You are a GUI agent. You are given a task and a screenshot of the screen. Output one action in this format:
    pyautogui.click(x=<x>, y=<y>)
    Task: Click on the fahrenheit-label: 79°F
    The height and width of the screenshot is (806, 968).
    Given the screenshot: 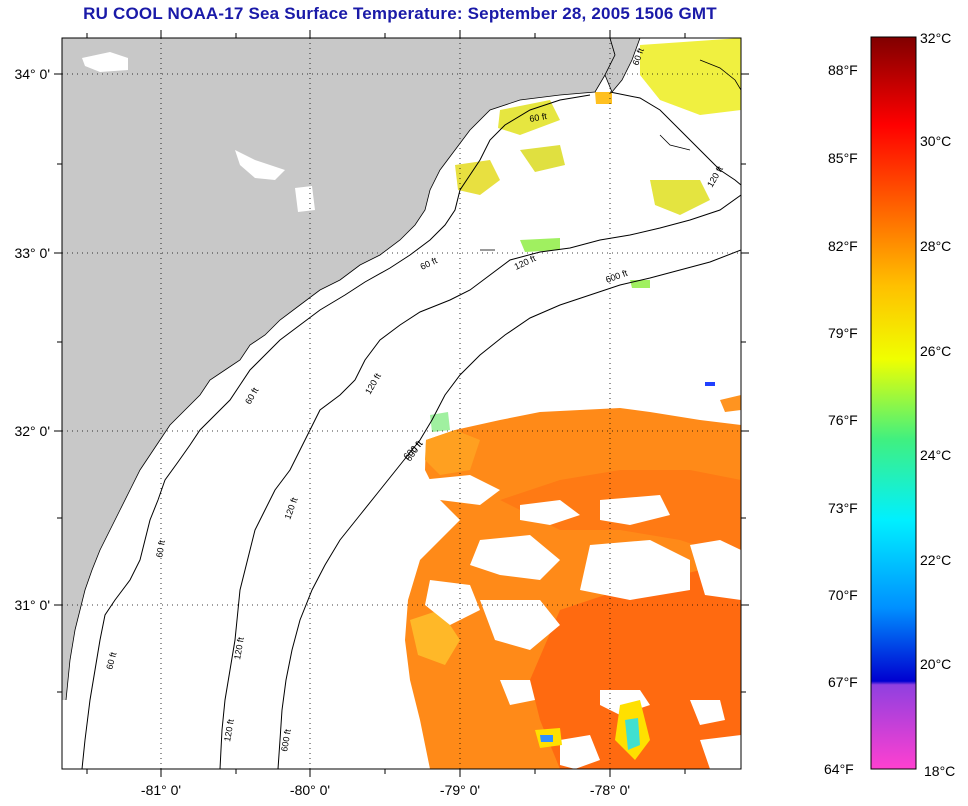 What is the action you would take?
    pyautogui.click(x=843, y=333)
    